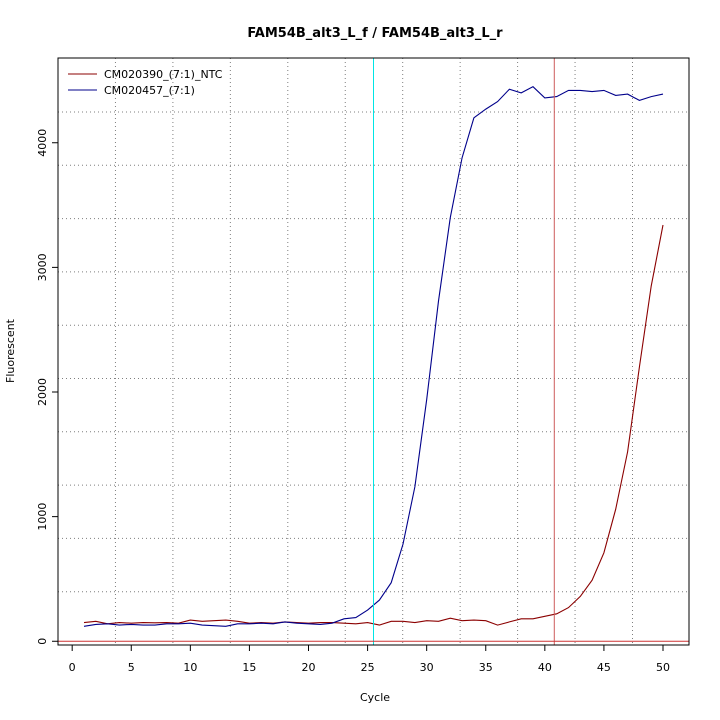 This screenshot has width=720, height=720. Describe the element at coordinates (427, 667) in the screenshot. I see `x-tick-label: 30` at that location.